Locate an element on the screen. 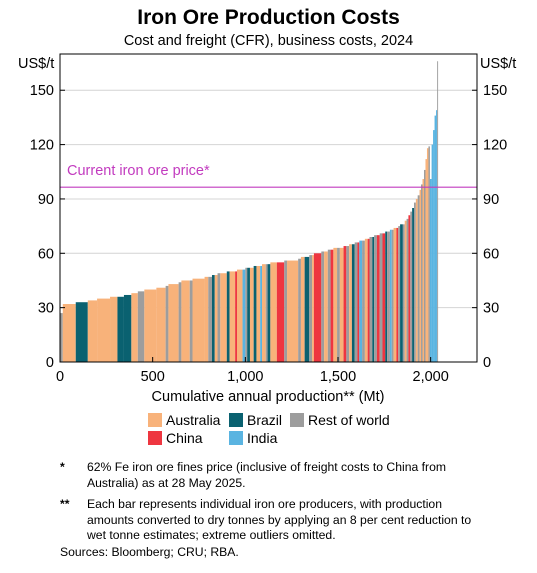 The width and height of the screenshot is (537, 573). legend-item-rest-of-world: Rest of world is located at coordinates (340, 420).